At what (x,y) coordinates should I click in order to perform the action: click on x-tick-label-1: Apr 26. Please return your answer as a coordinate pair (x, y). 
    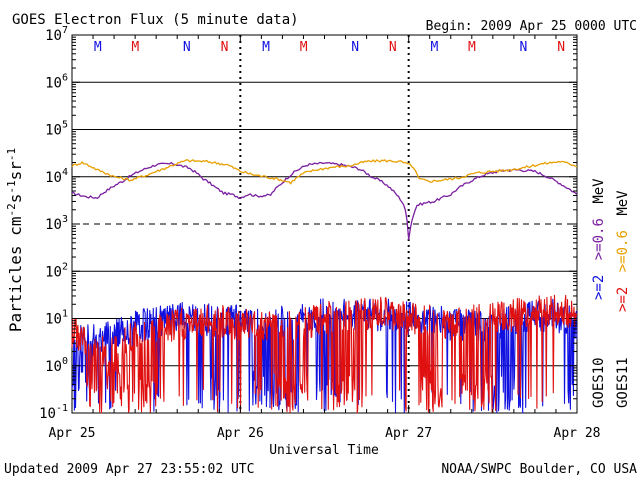
    Looking at the image, I should click on (240, 433).